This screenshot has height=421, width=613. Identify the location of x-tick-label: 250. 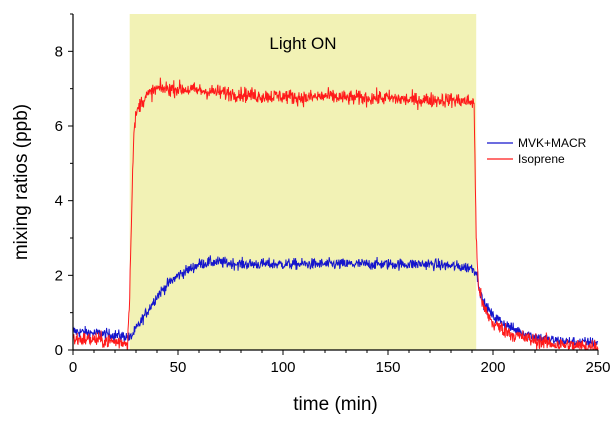
(597, 367).